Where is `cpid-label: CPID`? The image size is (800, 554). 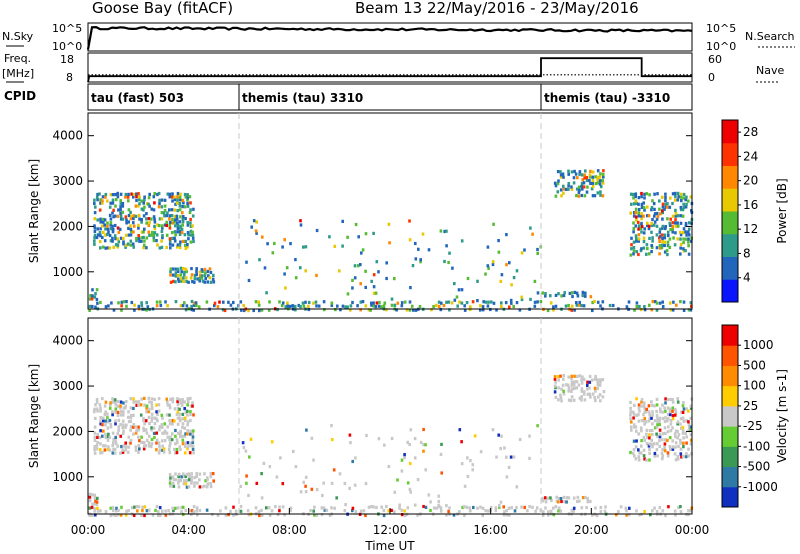
cpid-label: CPID is located at coordinates (20, 96).